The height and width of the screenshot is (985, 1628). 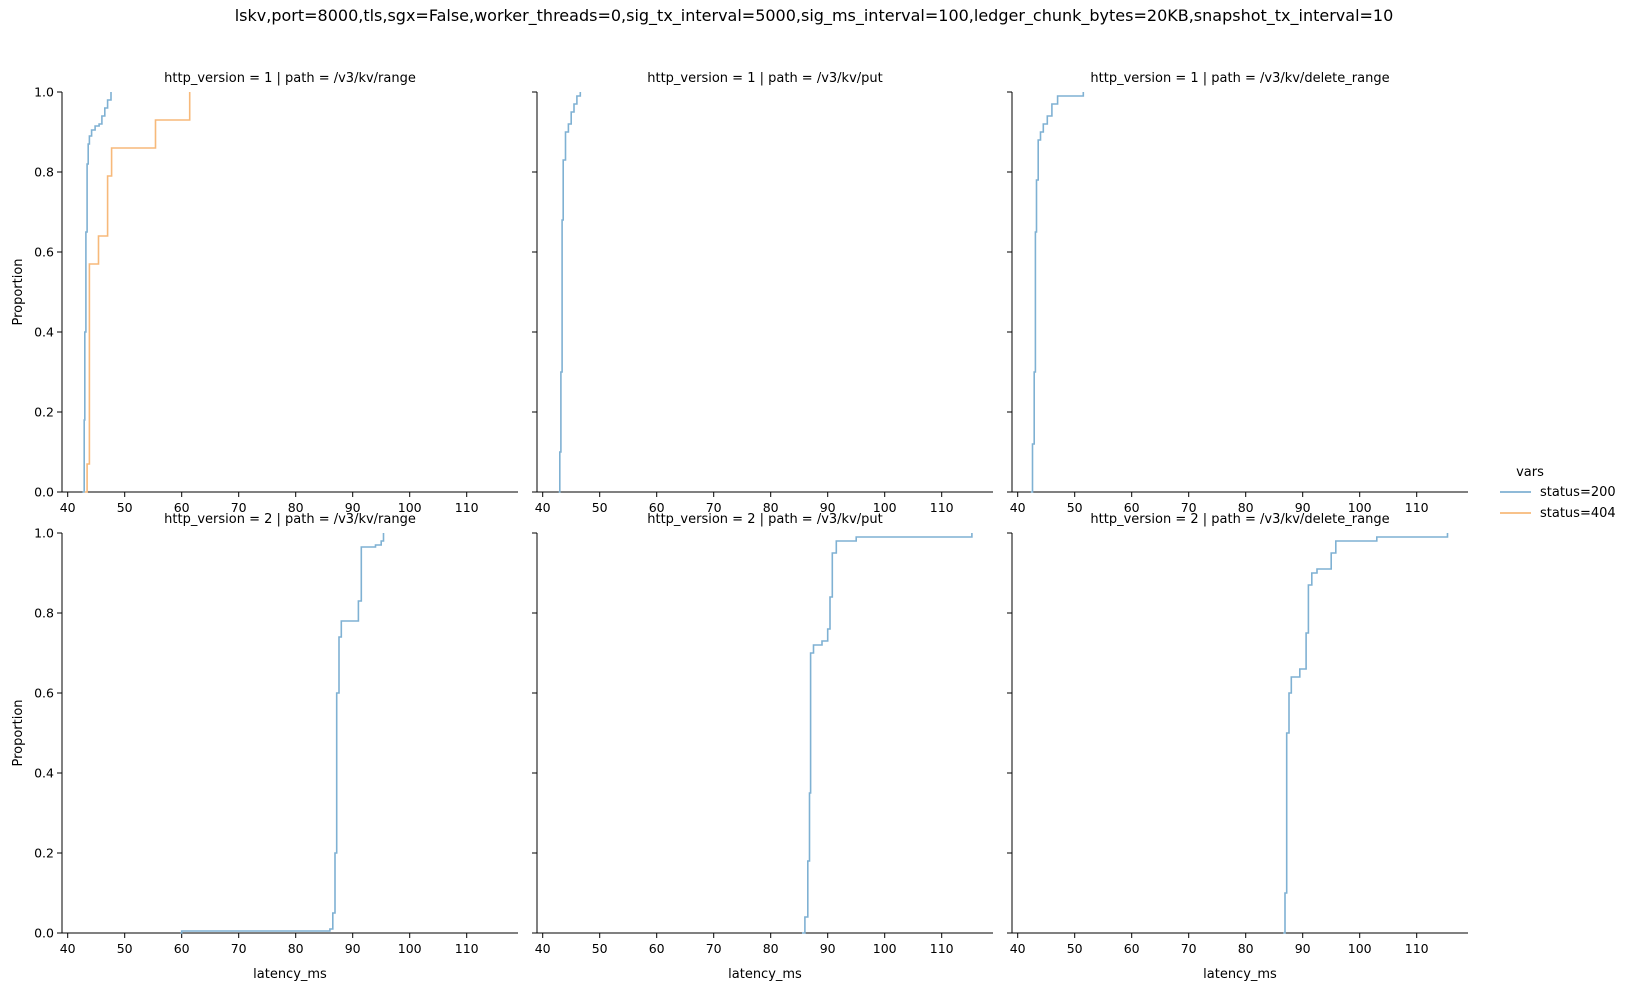 I want to click on panel-1-xtick-label-1: 50, so click(x=125, y=507).